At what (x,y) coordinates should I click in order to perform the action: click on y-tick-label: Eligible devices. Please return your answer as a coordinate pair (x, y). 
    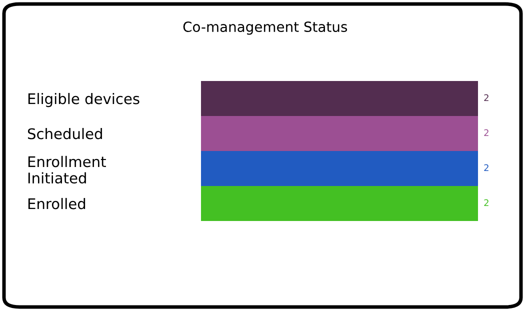
    Looking at the image, I should click on (84, 100).